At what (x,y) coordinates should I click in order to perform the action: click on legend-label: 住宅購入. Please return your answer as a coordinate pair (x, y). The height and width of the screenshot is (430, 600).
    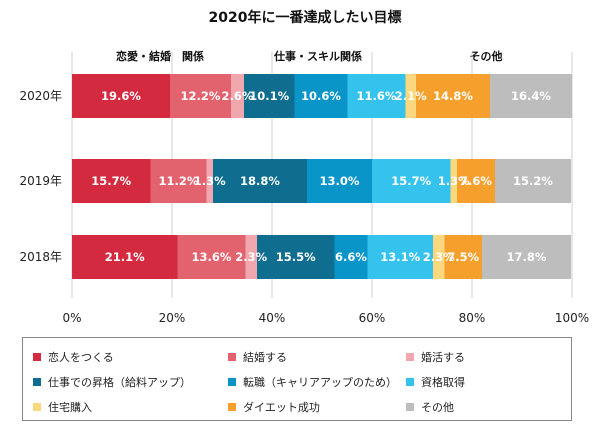
    Looking at the image, I should click on (70, 407).